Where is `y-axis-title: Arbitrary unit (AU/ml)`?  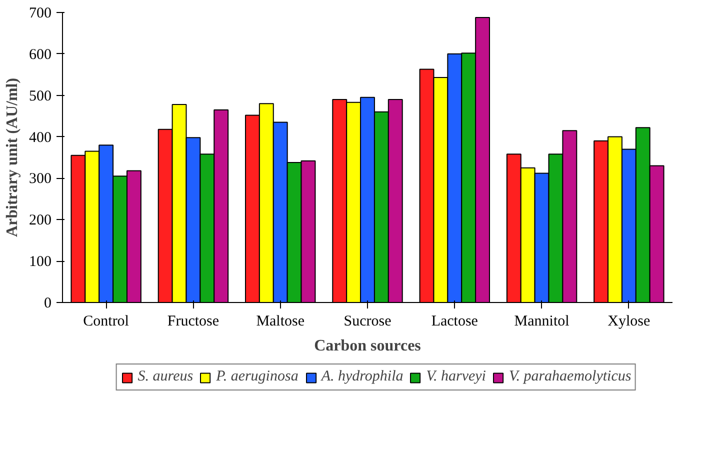 y-axis-title: Arbitrary unit (AU/ml) is located at coordinates (12, 158).